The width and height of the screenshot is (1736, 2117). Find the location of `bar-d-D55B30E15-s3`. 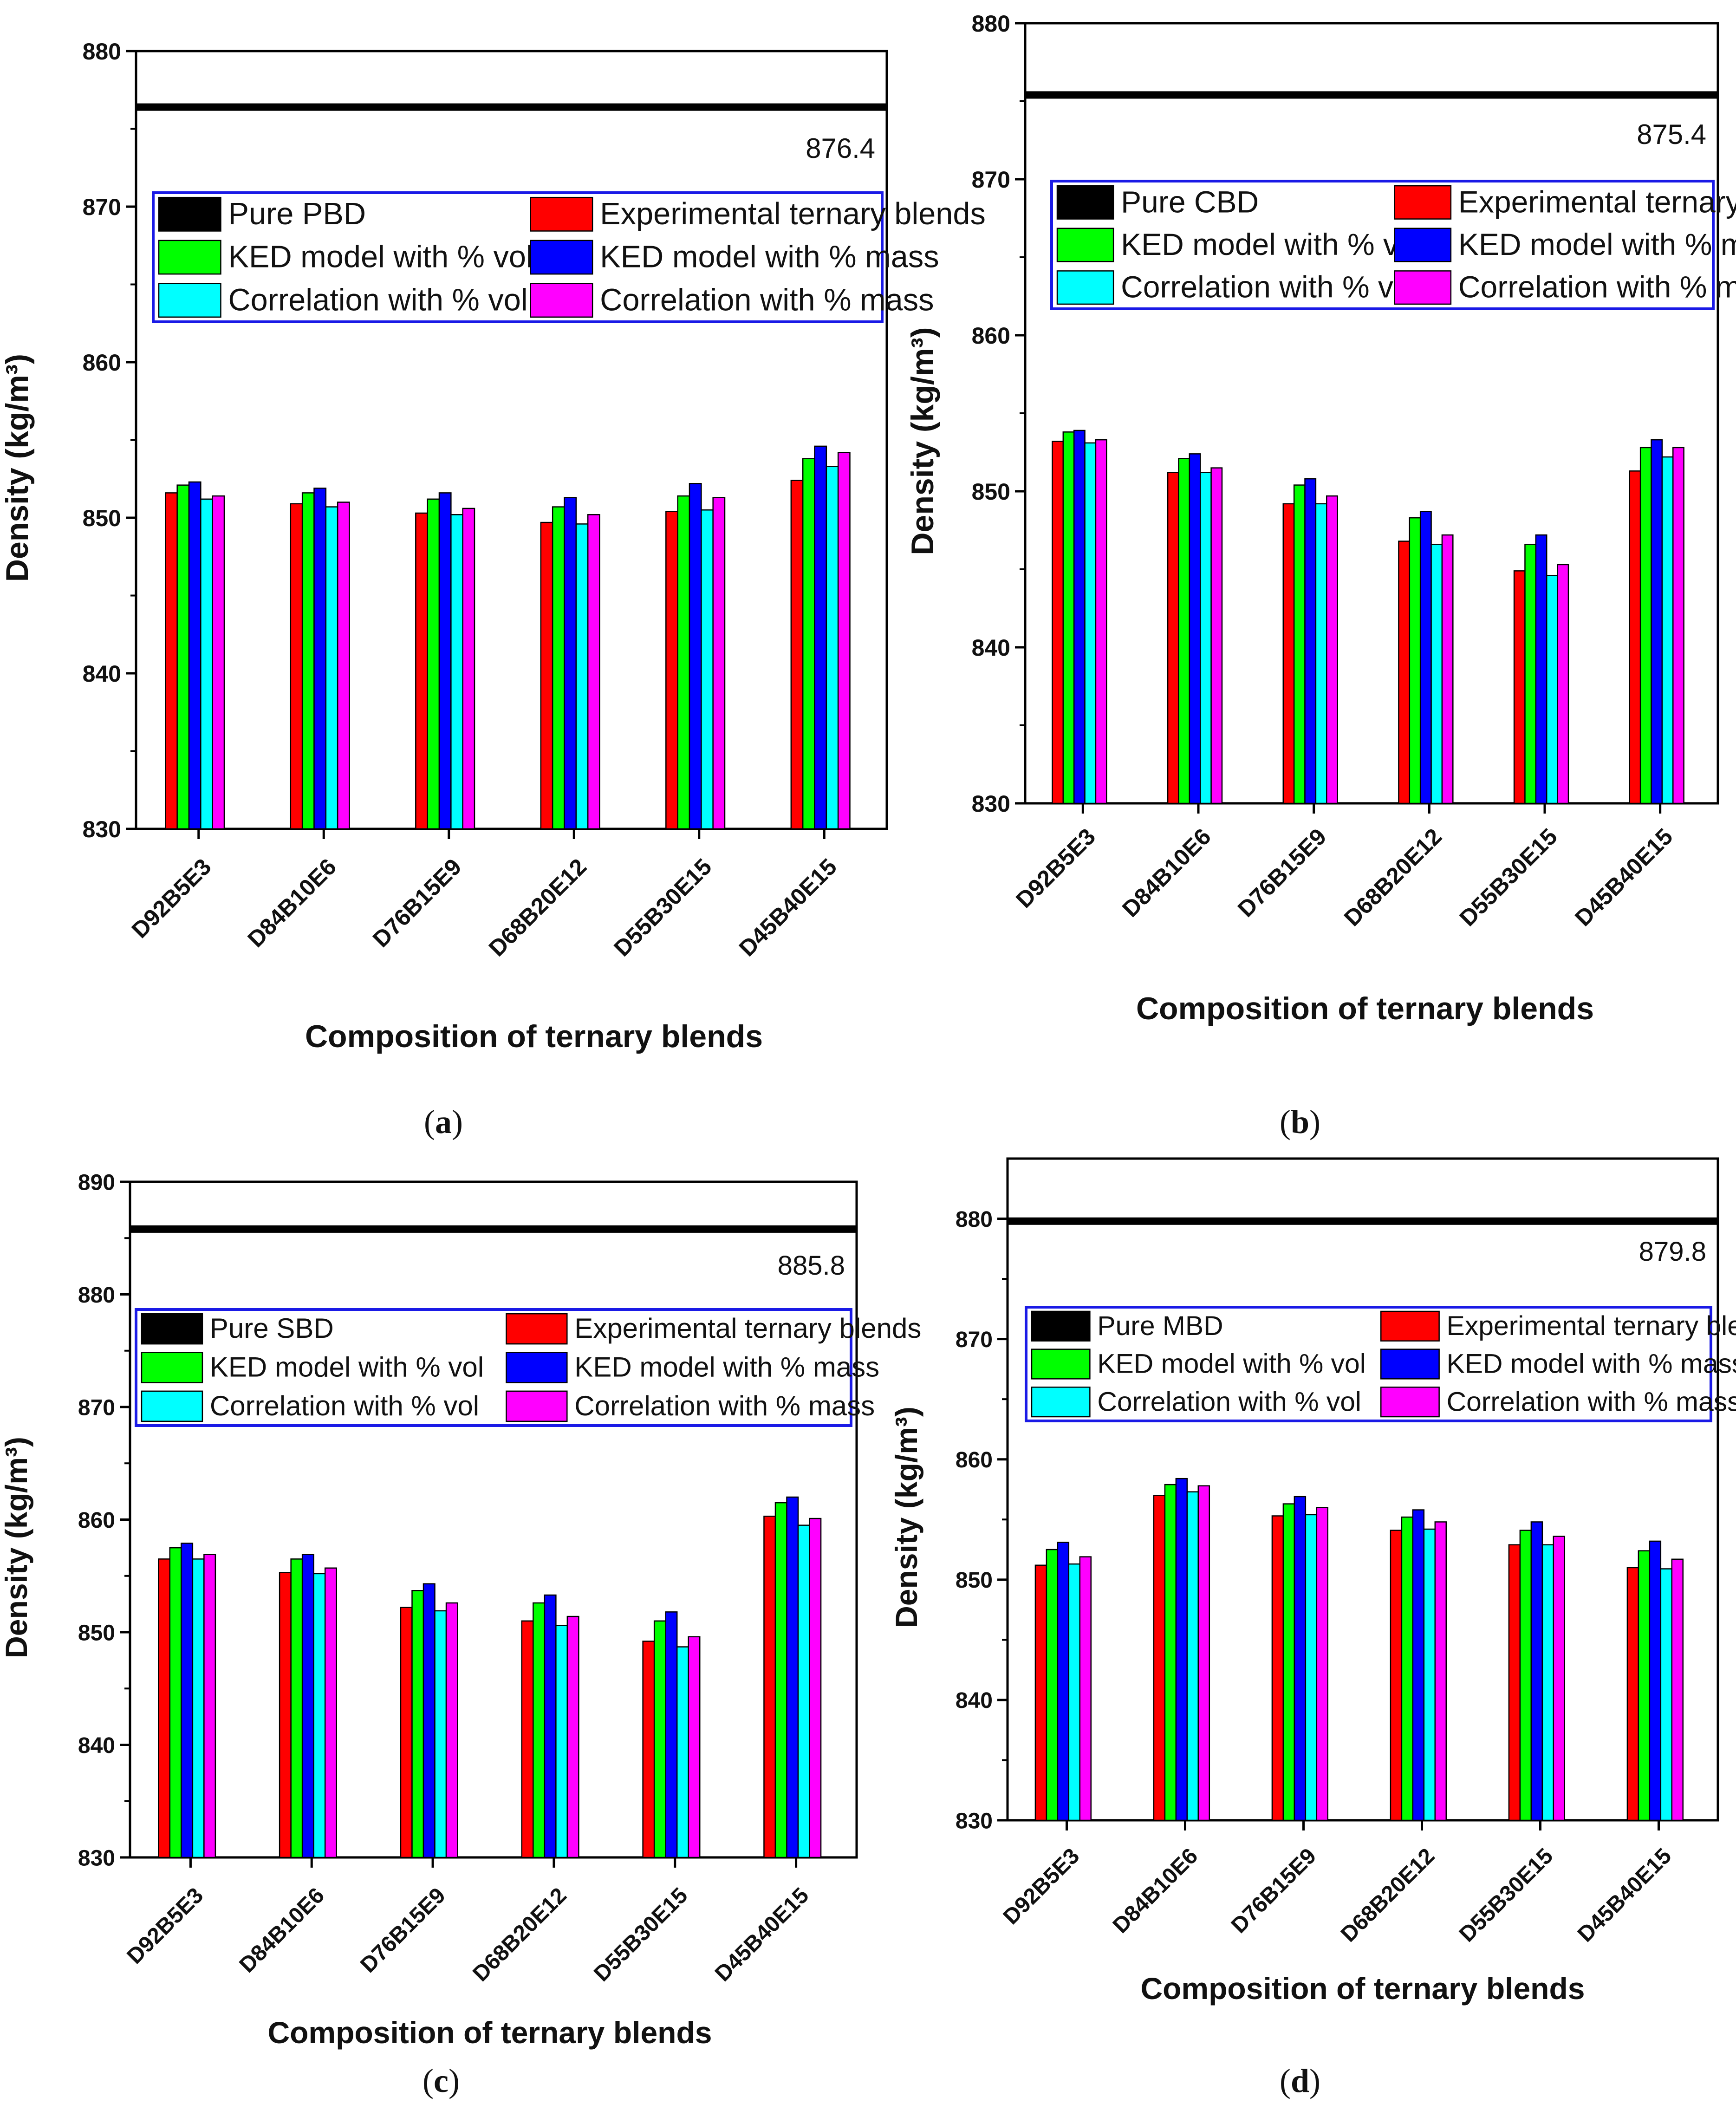

bar-d-D55B30E15-s3 is located at coordinates (1547, 1682).